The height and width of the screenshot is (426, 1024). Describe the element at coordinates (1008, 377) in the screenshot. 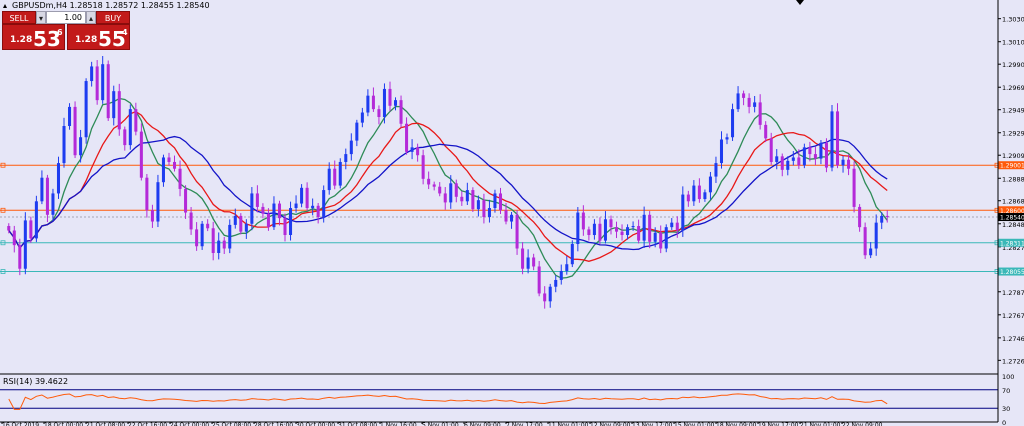

I see `rsi-tick-label: 100` at that location.